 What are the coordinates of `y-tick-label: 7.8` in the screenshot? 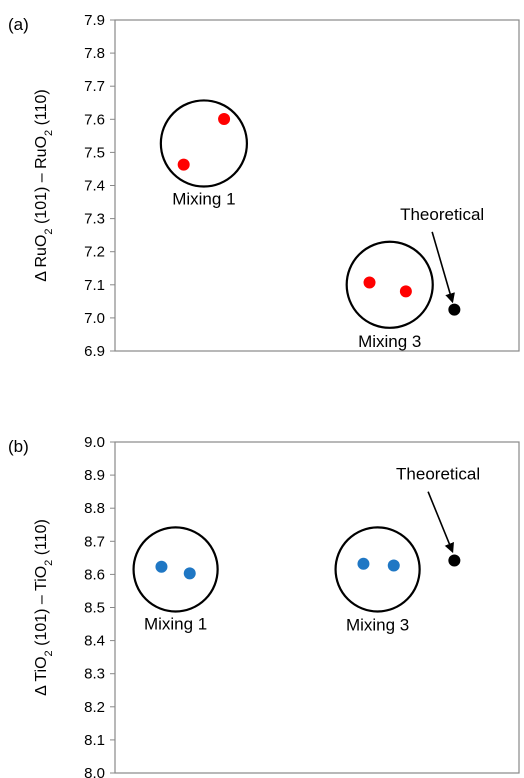 It's located at (94, 53).